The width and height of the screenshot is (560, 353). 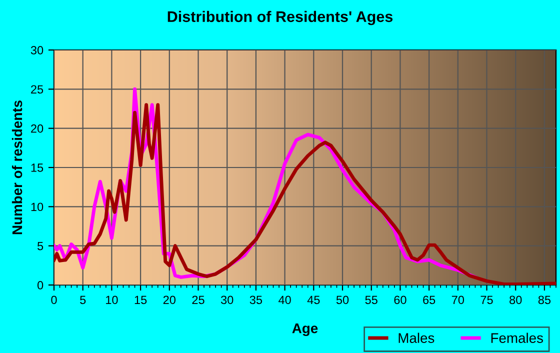 I want to click on x-axis-title: Age, so click(x=305, y=330).